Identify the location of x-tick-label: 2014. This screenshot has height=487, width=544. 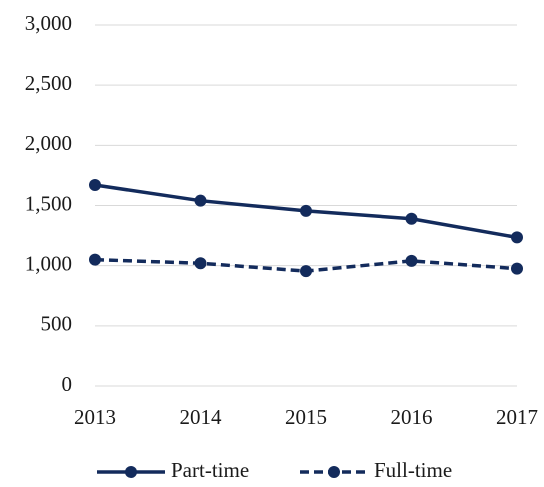
(201, 417).